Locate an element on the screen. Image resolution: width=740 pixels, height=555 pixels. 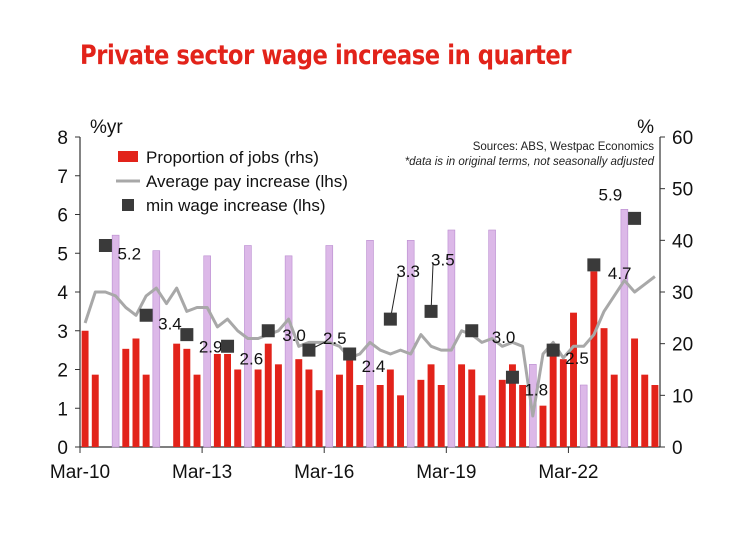
legend-label: Proportion of jobs (rhs) is located at coordinates (232, 157).